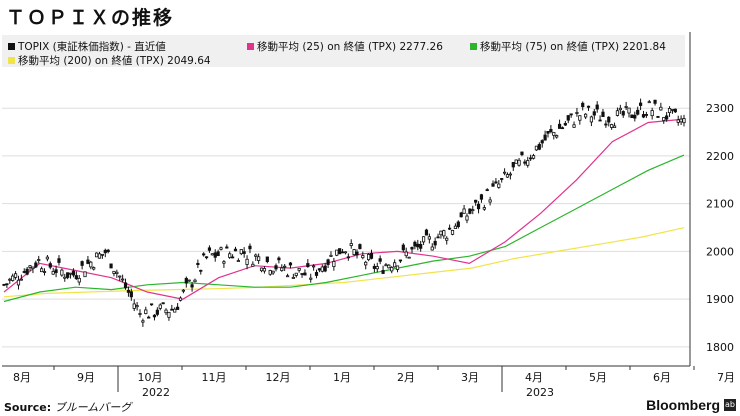 Image resolution: width=740 pixels, height=416 pixels. Describe the element at coordinates (342, 377) in the screenshot. I see `x-tick-label-6: 1月` at that location.